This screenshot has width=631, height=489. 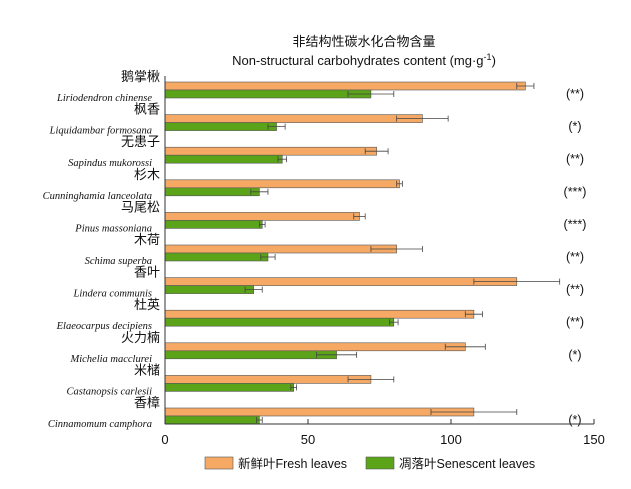 What do you see at coordinates (140, 141) in the screenshot?
I see `category-label-cn: 无患子` at bounding box center [140, 141].